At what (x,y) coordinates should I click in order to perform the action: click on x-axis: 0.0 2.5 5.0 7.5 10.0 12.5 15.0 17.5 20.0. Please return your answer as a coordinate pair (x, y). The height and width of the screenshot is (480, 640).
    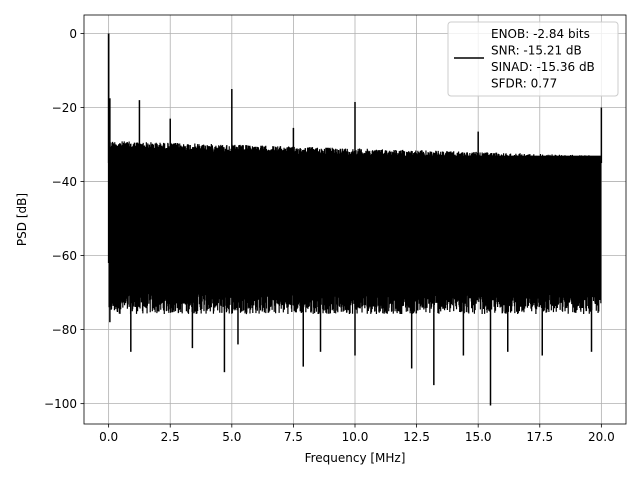
    Looking at the image, I should click on (357, 434).